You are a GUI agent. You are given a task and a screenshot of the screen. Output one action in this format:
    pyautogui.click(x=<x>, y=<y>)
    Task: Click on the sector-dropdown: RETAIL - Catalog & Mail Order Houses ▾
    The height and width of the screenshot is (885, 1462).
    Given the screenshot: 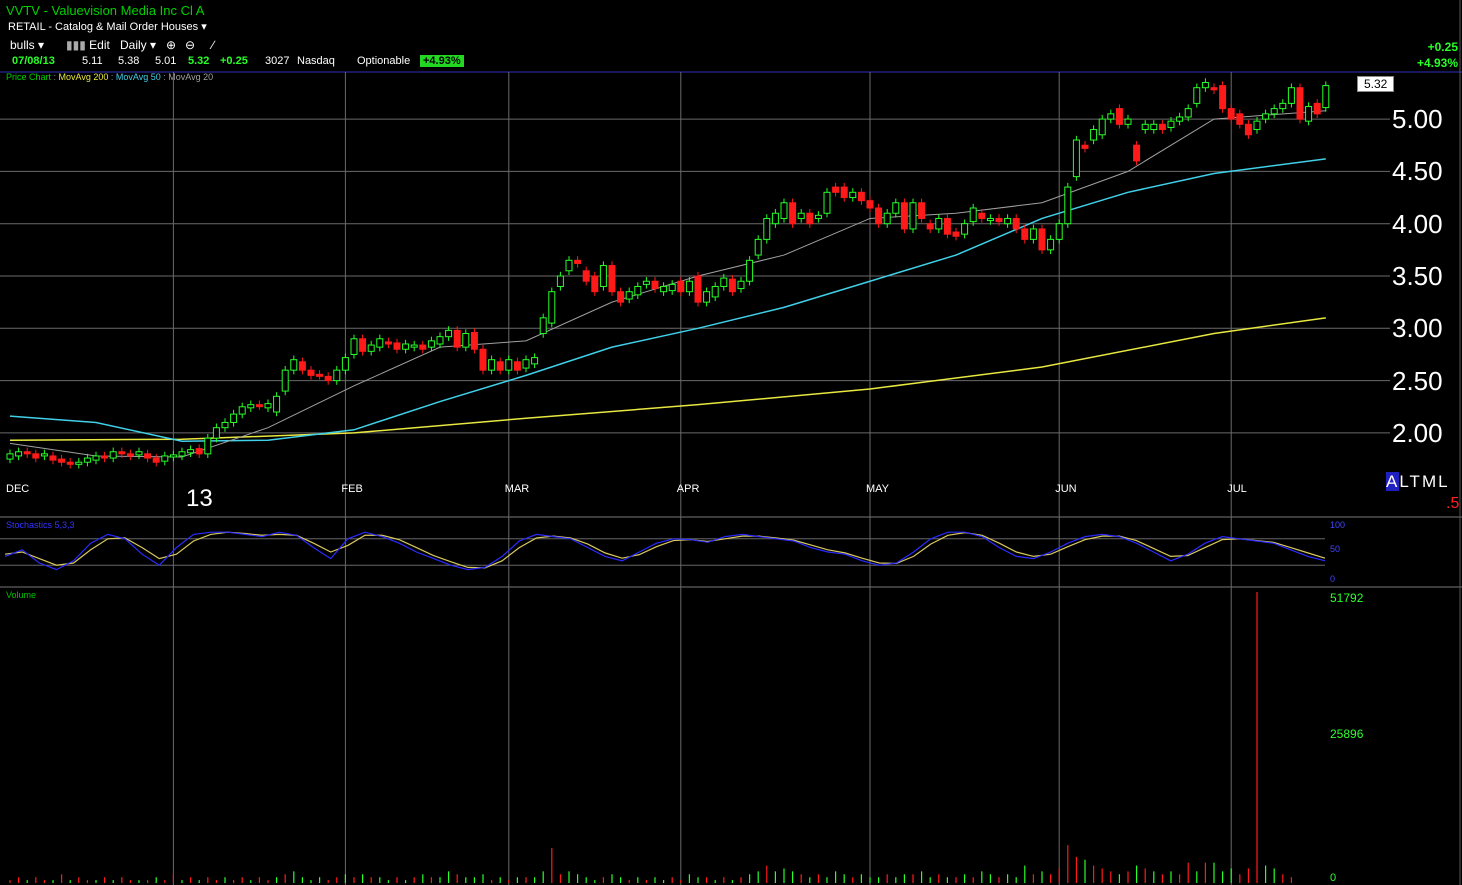 What is the action you would take?
    pyautogui.click(x=107, y=26)
    